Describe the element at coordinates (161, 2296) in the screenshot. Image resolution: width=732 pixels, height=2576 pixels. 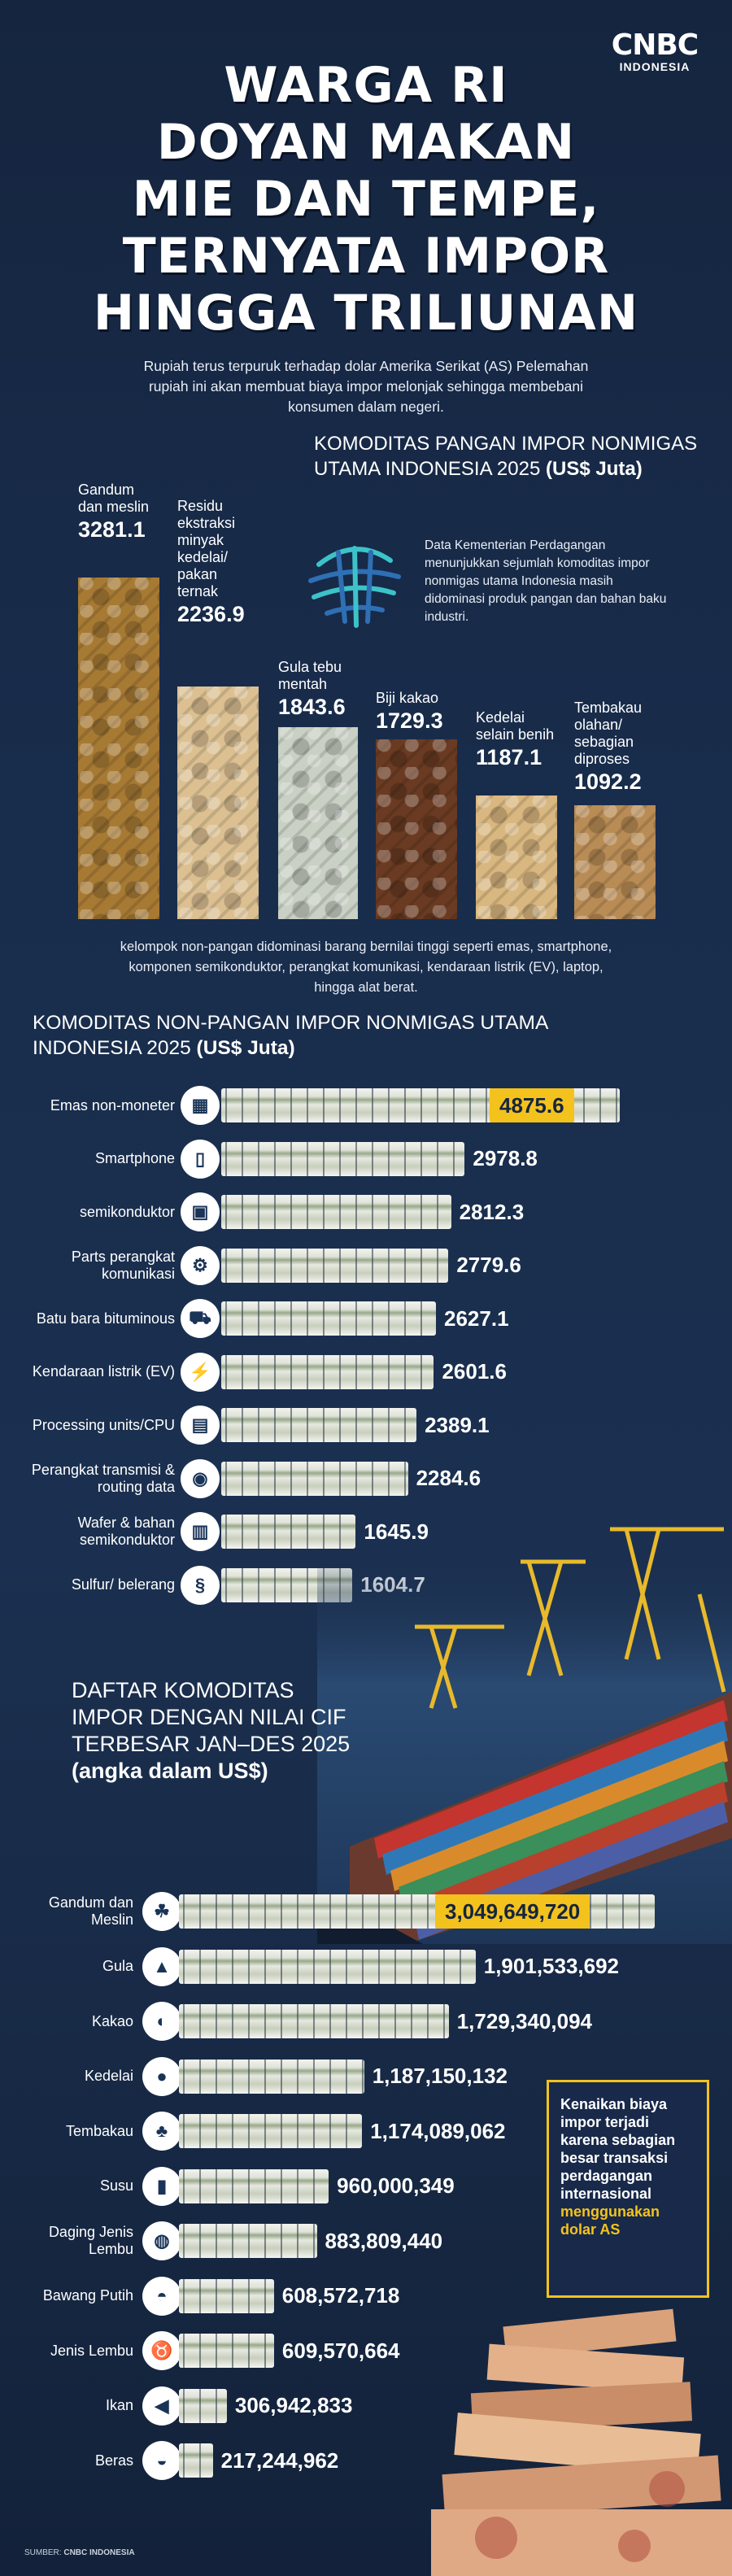
I see `garlic-icon: ◓` at that location.